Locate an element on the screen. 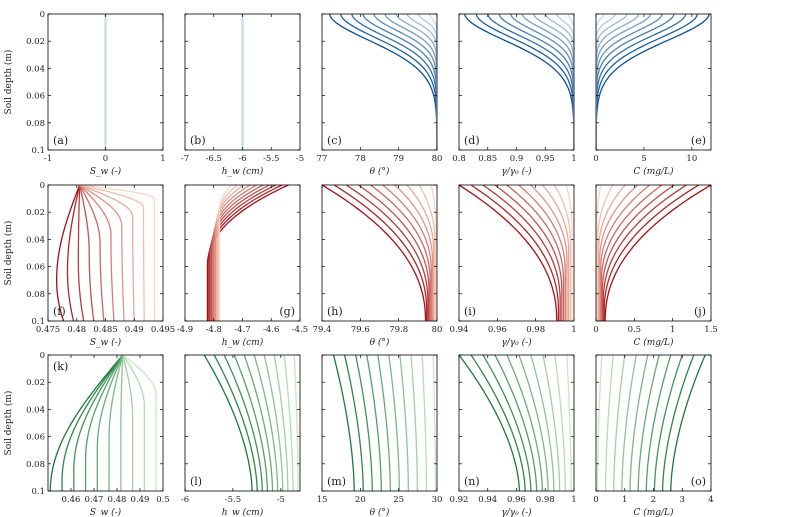 This screenshot has height=517, width=793. panel-g-xtick-label: -4.6 is located at coordinates (271, 330).